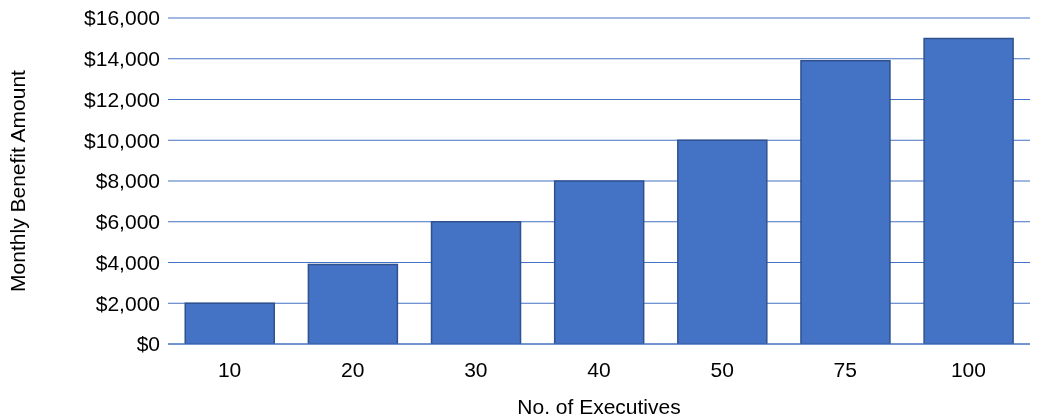 The width and height of the screenshot is (1039, 419). What do you see at coordinates (127, 303) in the screenshot?
I see `y-tick-label: $2,000` at bounding box center [127, 303].